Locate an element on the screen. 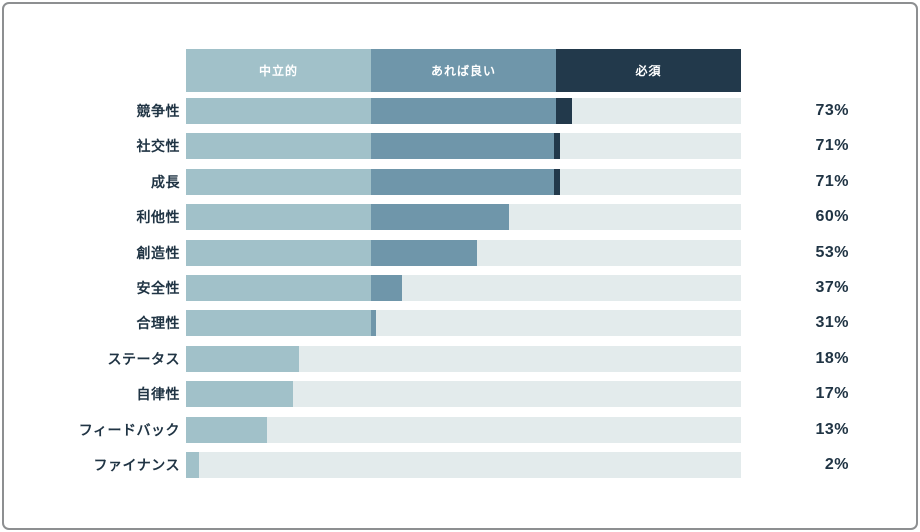 The width and height of the screenshot is (920, 532). category-label: 社交性 is located at coordinates (158, 146).